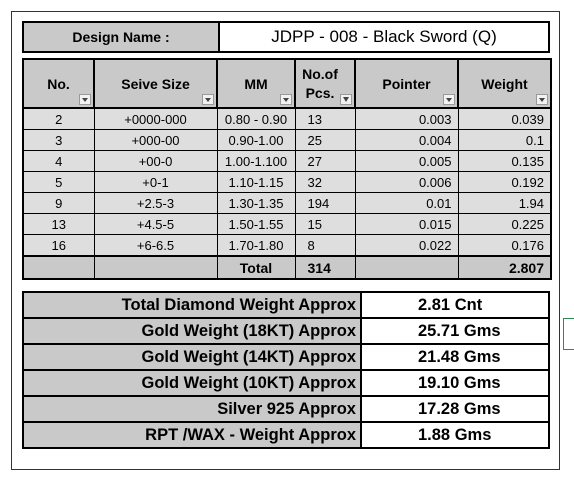 This screenshot has width=574, height=485. I want to click on row-weight-cell: 0.1, so click(504, 140).